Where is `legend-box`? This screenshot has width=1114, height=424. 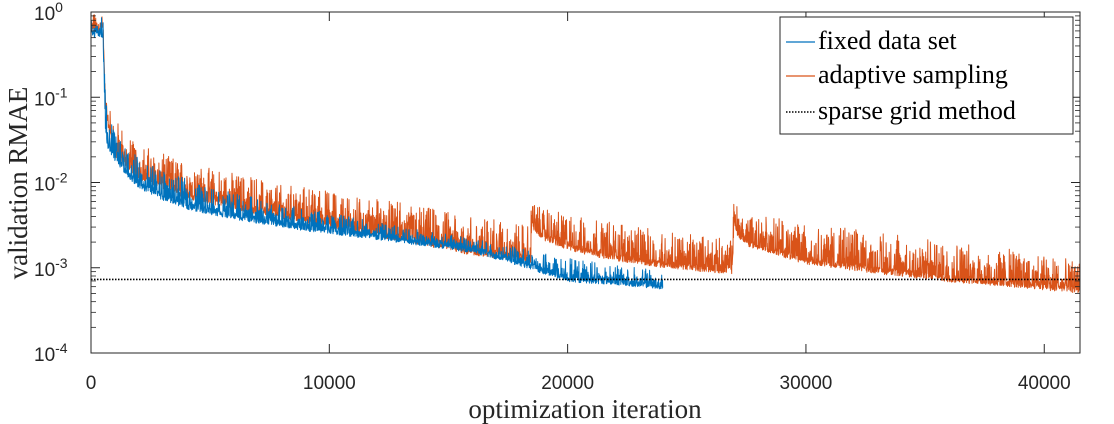 legend-box is located at coordinates (926, 75).